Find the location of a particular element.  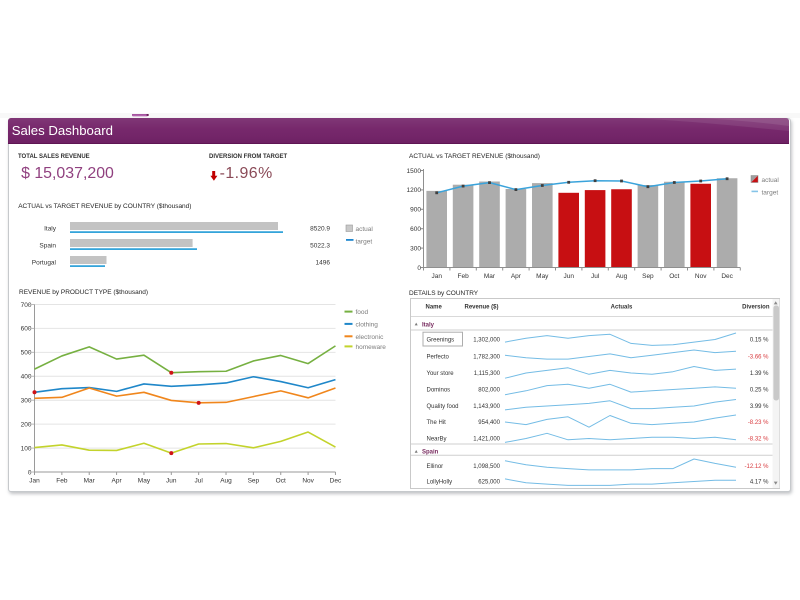

svg-text: -8.32 % is located at coordinates (757, 439).